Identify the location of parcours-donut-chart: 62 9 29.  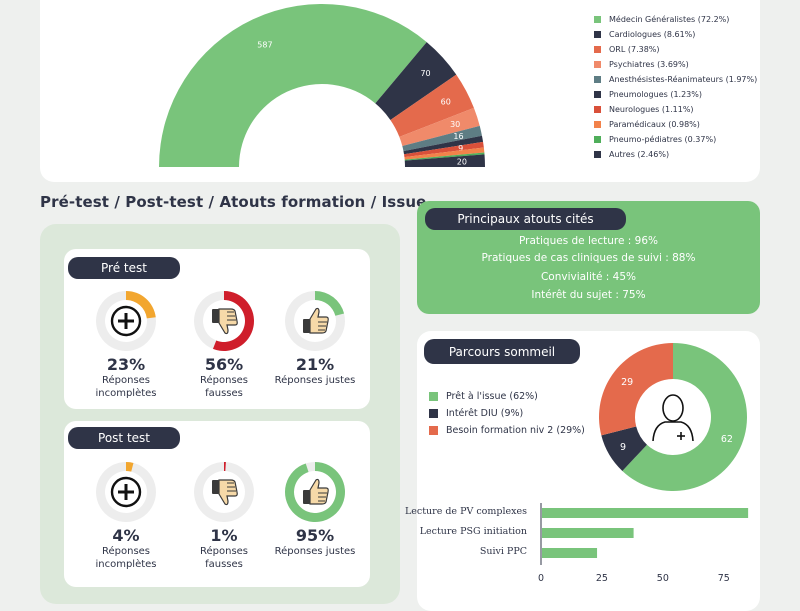
(673, 417).